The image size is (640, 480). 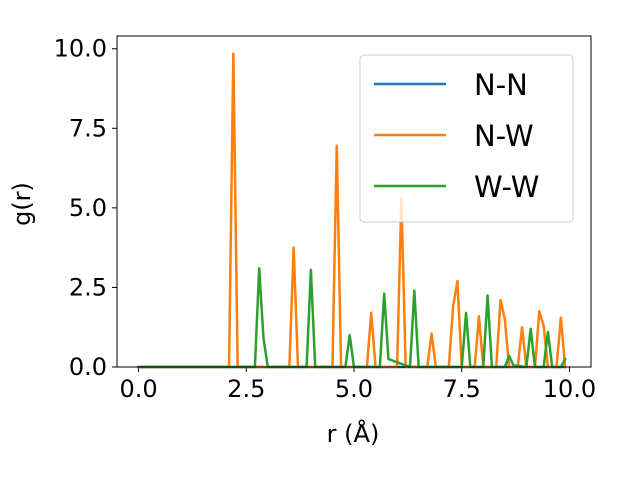 What do you see at coordinates (88, 128) in the screenshot?
I see `y-tick-label: 7.5` at bounding box center [88, 128].